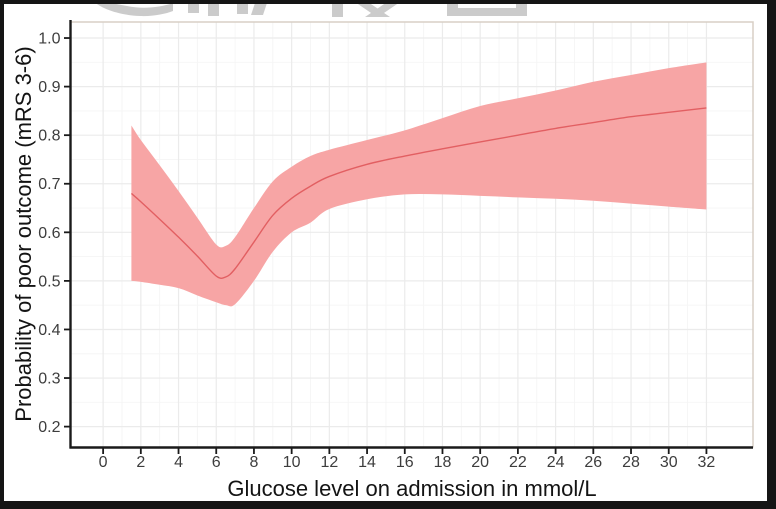  What do you see at coordinates (443, 462) in the screenshot?
I see `x-tick-label: 18` at bounding box center [443, 462].